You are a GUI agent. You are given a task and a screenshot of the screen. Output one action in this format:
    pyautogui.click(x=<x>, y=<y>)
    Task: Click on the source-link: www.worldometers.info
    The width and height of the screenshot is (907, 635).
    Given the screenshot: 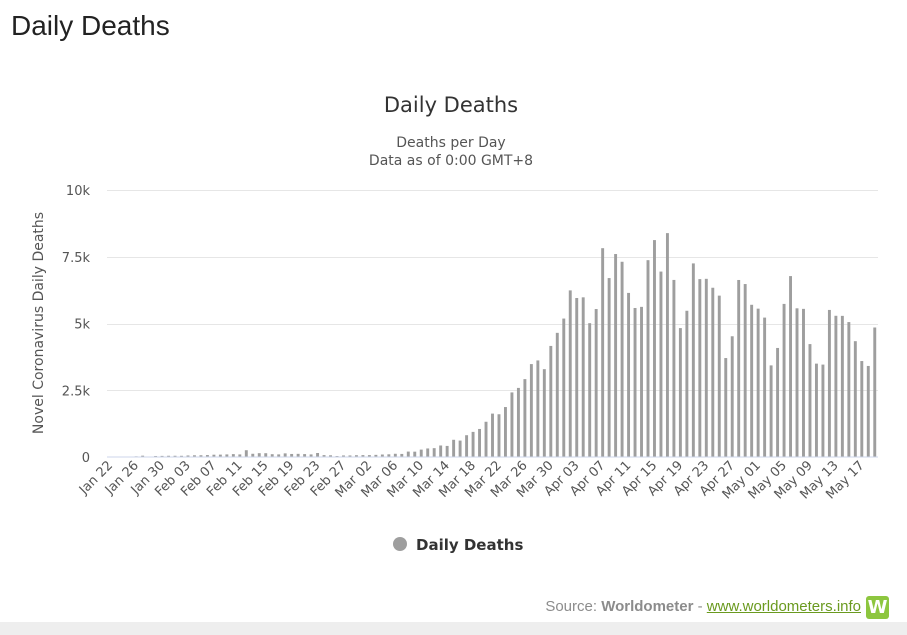 What is the action you would take?
    pyautogui.click(x=783, y=606)
    